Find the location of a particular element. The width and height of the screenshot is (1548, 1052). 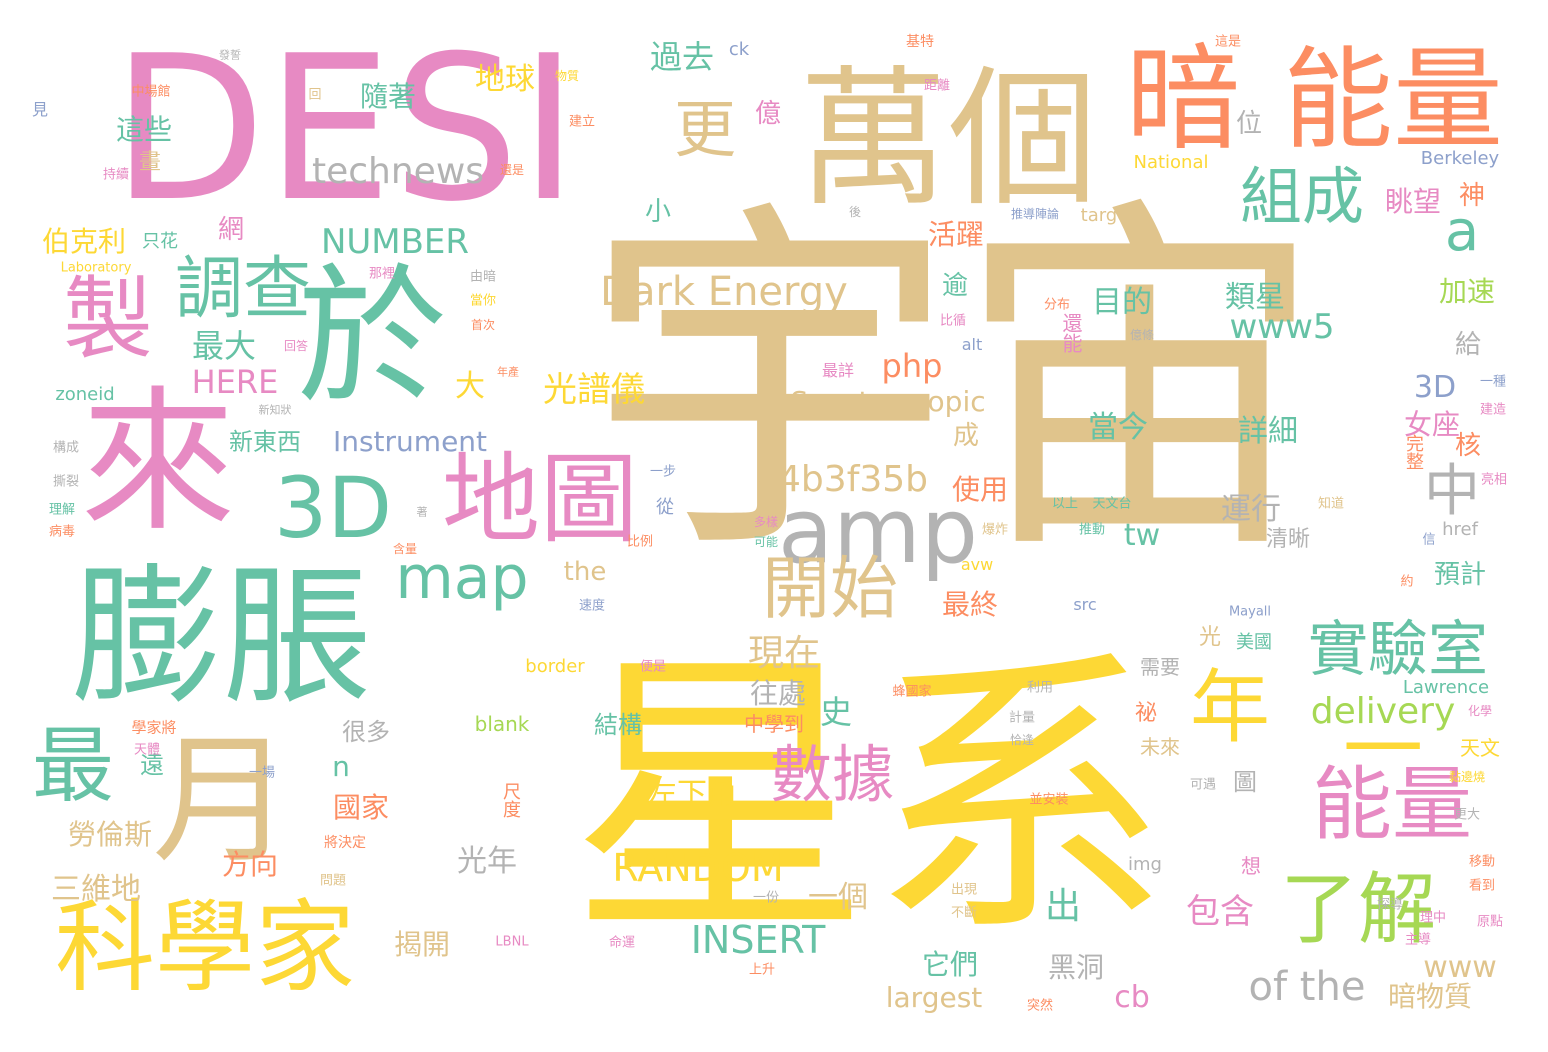

word-spectroscopic: Spectroscopic is located at coordinates (887, 402).